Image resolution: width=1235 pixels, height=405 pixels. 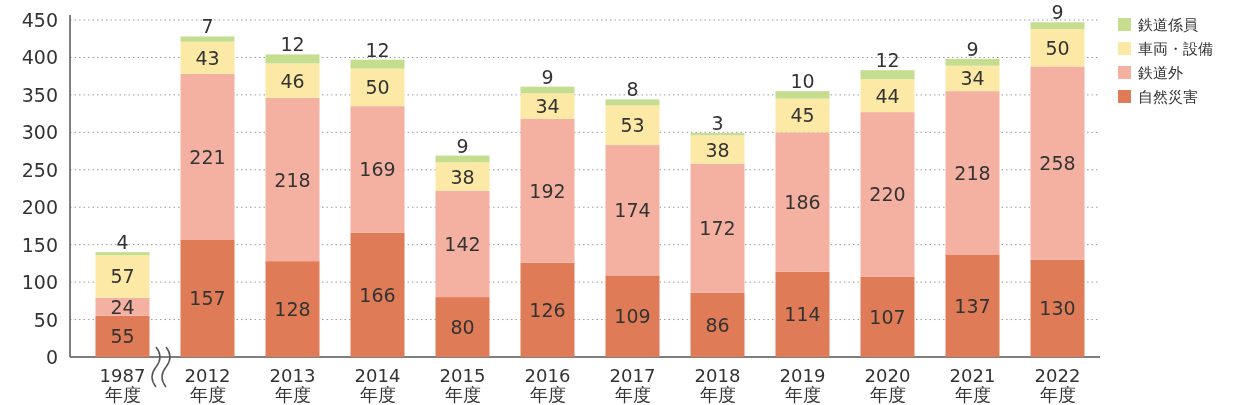 I want to click on legend-label: 車両・設備, so click(x=1175, y=49).